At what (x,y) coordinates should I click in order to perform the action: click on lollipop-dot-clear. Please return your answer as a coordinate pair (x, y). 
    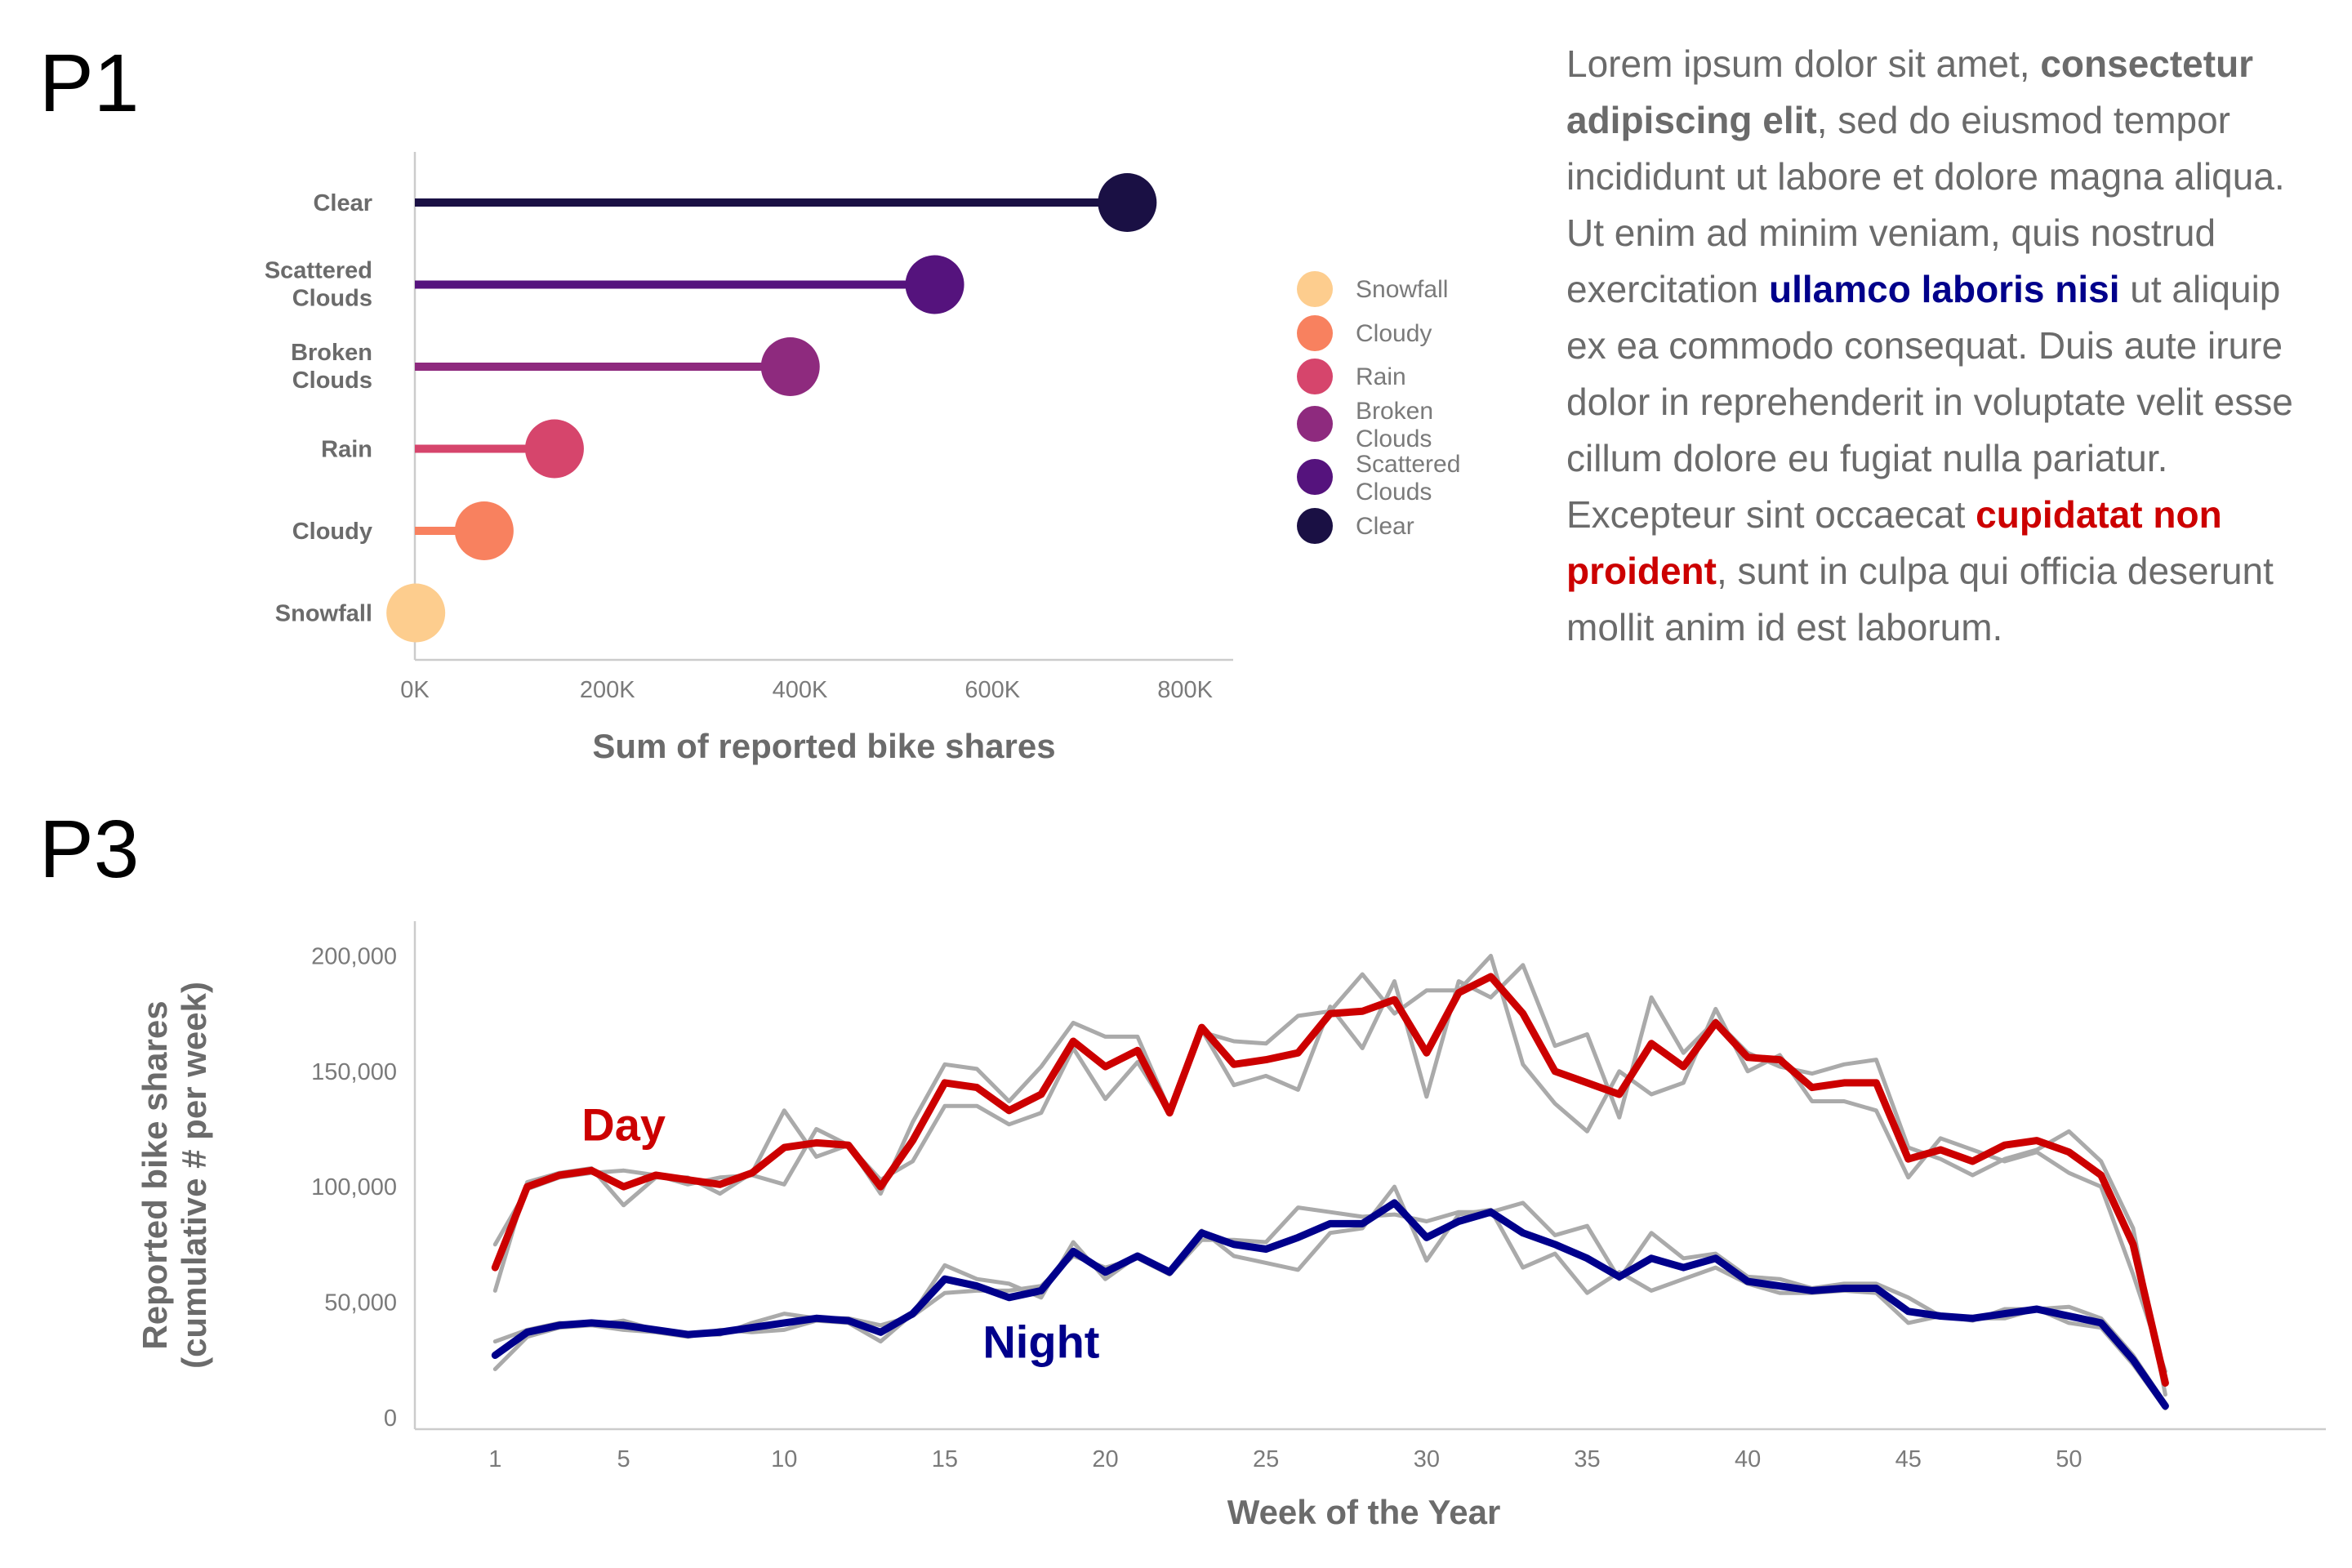
    Looking at the image, I should click on (1127, 202).